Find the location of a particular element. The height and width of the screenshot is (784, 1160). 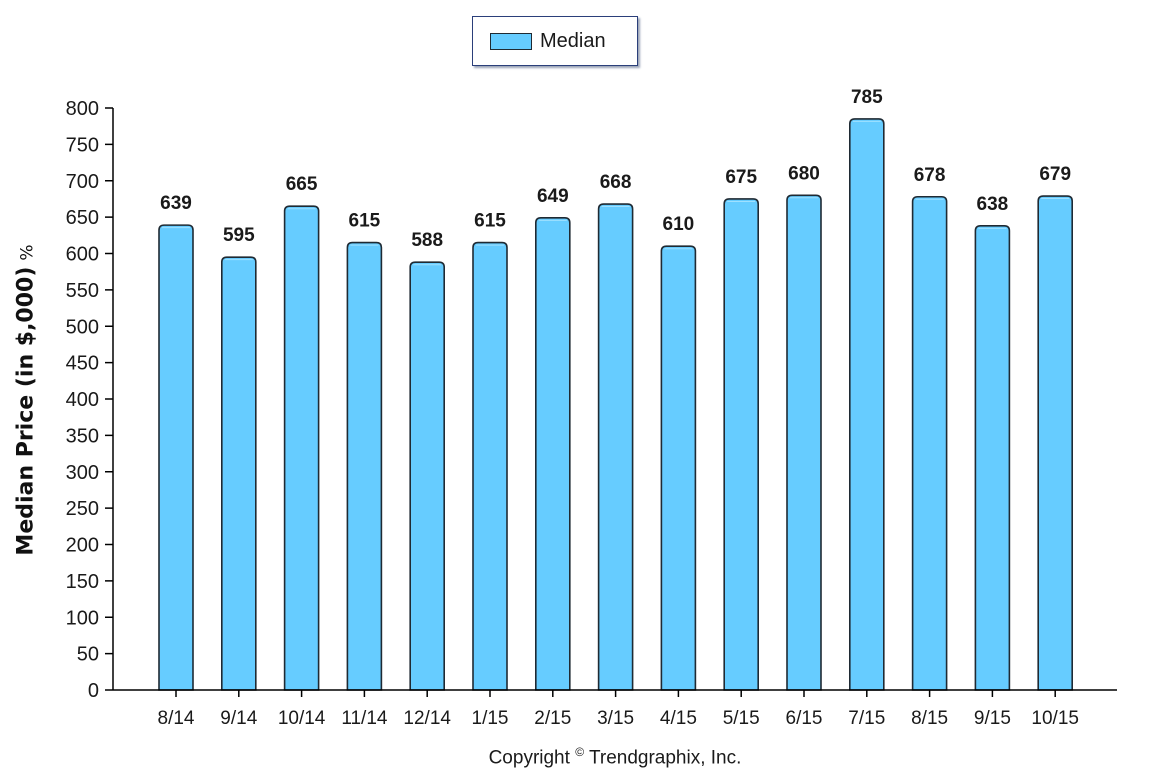

data-label-4/15: 610 is located at coordinates (679, 224).